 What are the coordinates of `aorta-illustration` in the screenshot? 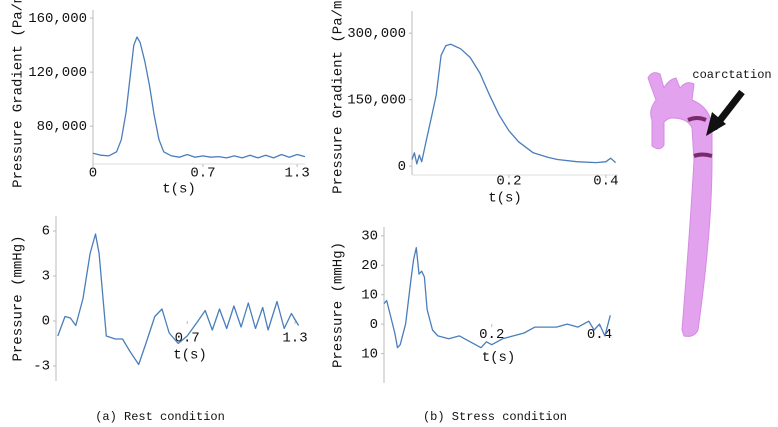 It's located at (696, 204).